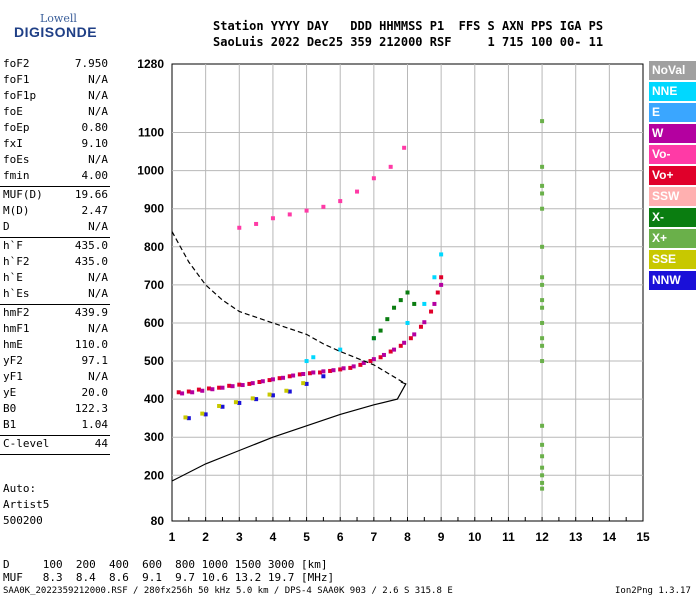 This screenshot has height=600, width=700. Describe the element at coordinates (6, 226) in the screenshot. I see `parameter-name: D` at that location.